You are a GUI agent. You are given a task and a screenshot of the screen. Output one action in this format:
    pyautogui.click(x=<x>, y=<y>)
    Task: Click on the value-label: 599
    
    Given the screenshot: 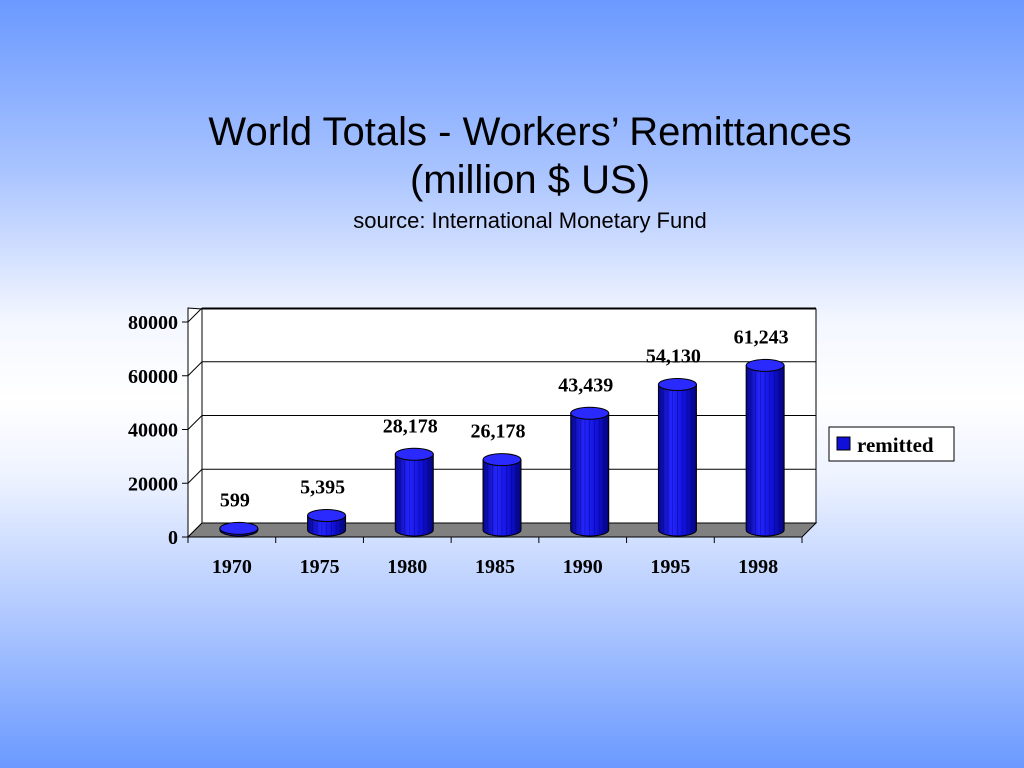 What is the action you would take?
    pyautogui.click(x=235, y=500)
    